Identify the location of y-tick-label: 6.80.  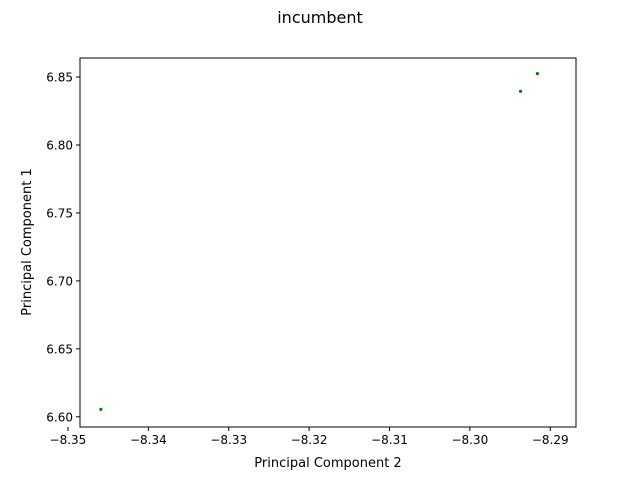
(59, 145).